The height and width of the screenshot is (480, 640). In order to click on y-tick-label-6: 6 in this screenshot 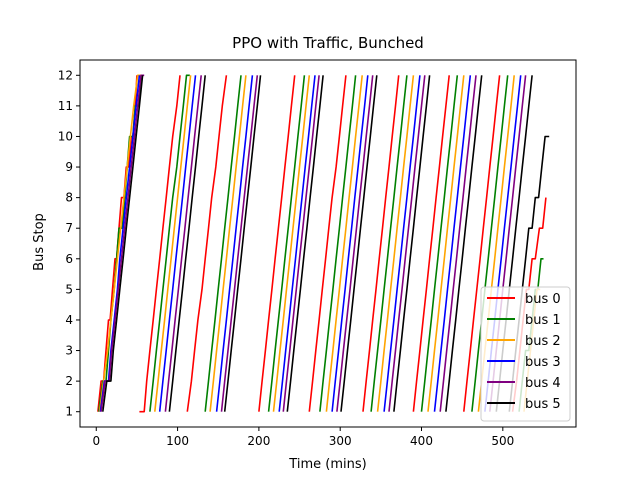, I will do `click(69, 259)`.